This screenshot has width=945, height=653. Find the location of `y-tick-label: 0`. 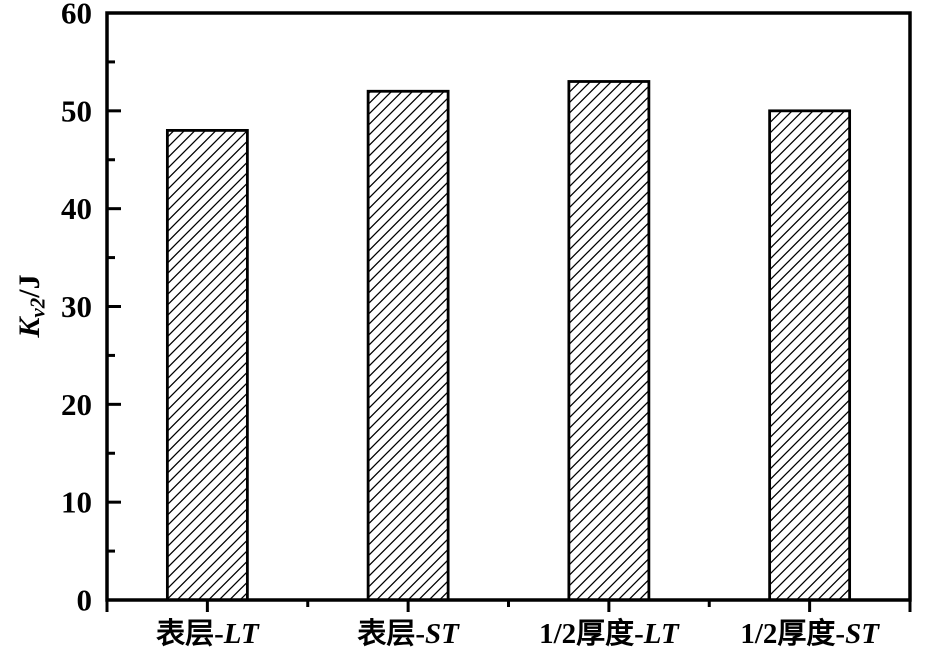

y-tick-label: 0 is located at coordinates (85, 600).